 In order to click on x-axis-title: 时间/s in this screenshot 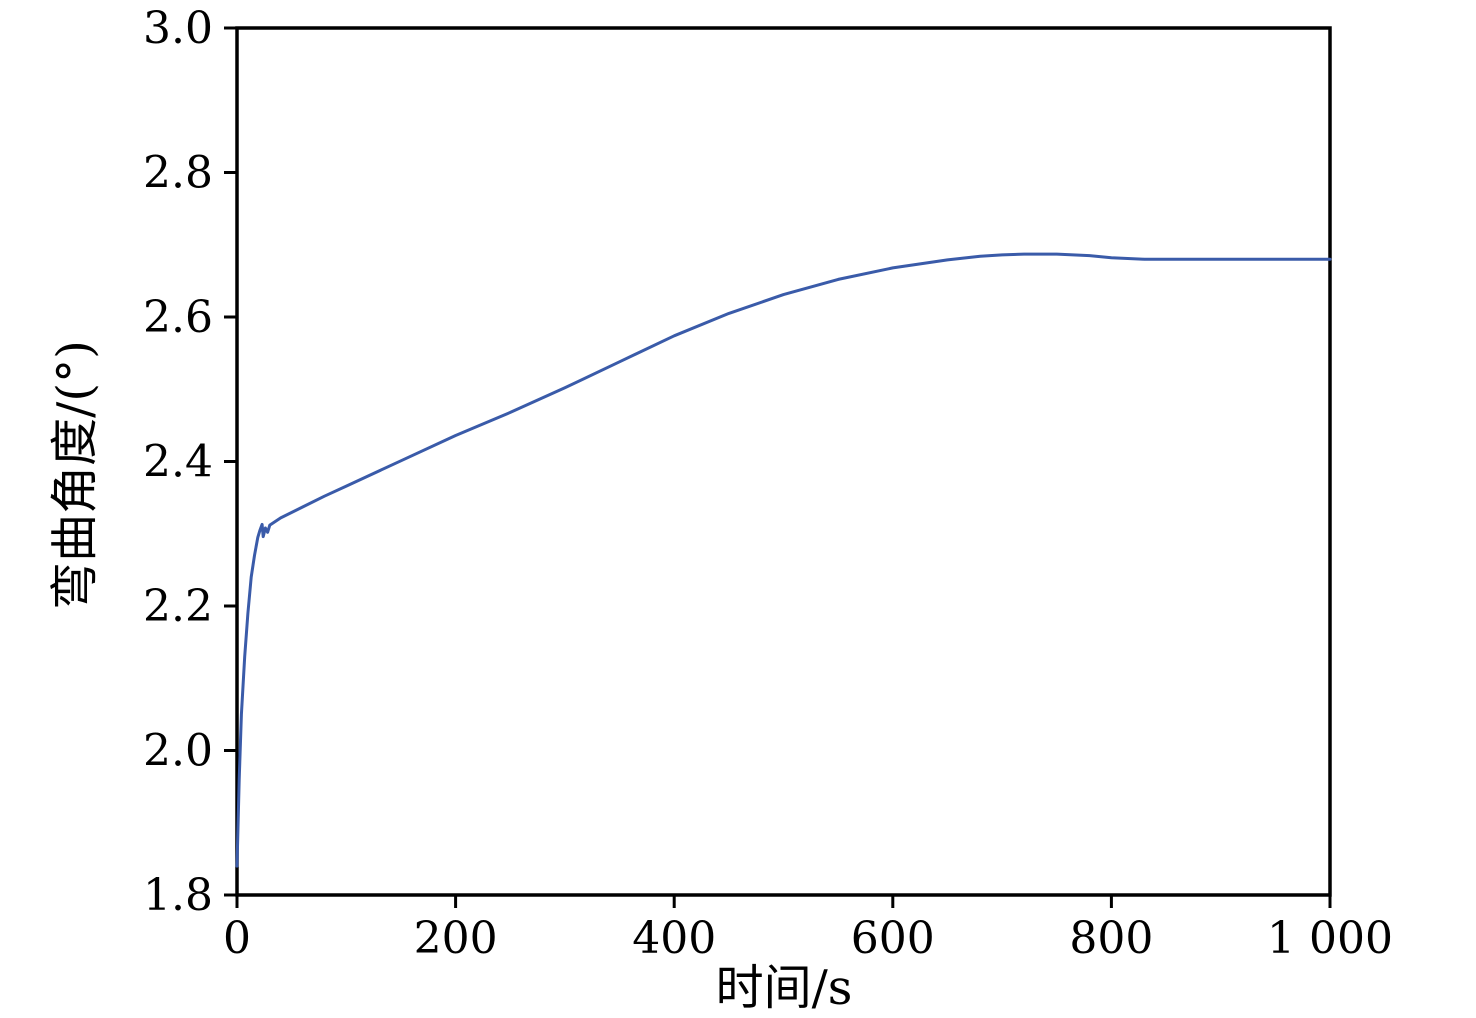, I will do `click(784, 988)`.